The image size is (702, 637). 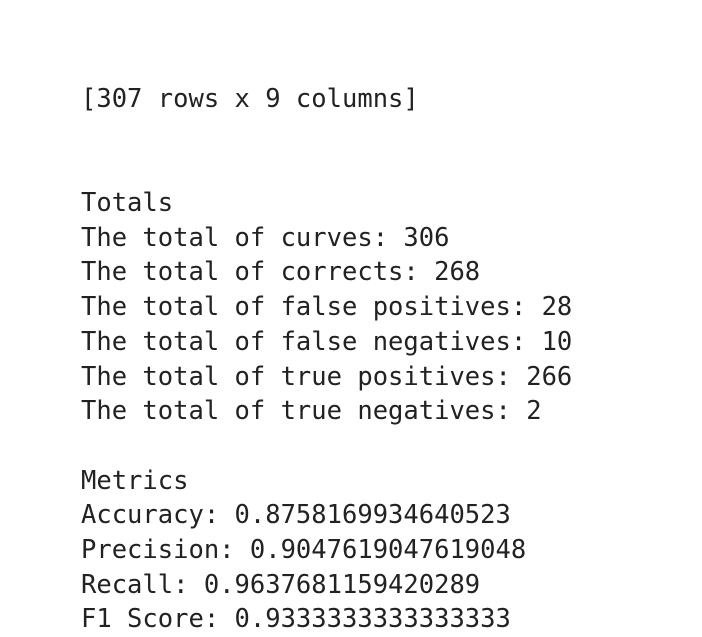 I want to click on output-line: The total of true negatives: 2, so click(x=311, y=411).